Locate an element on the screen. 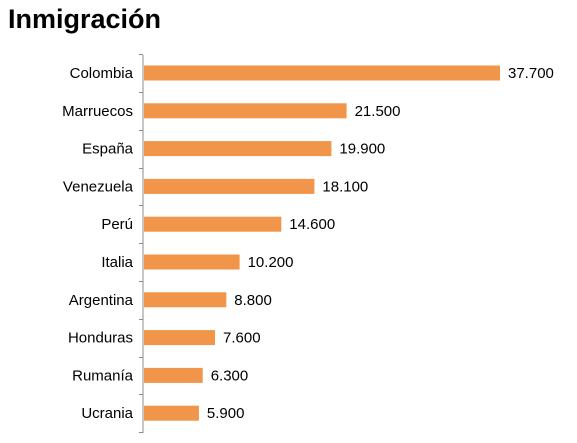 The height and width of the screenshot is (443, 577). category-label: Italia is located at coordinates (117, 262).